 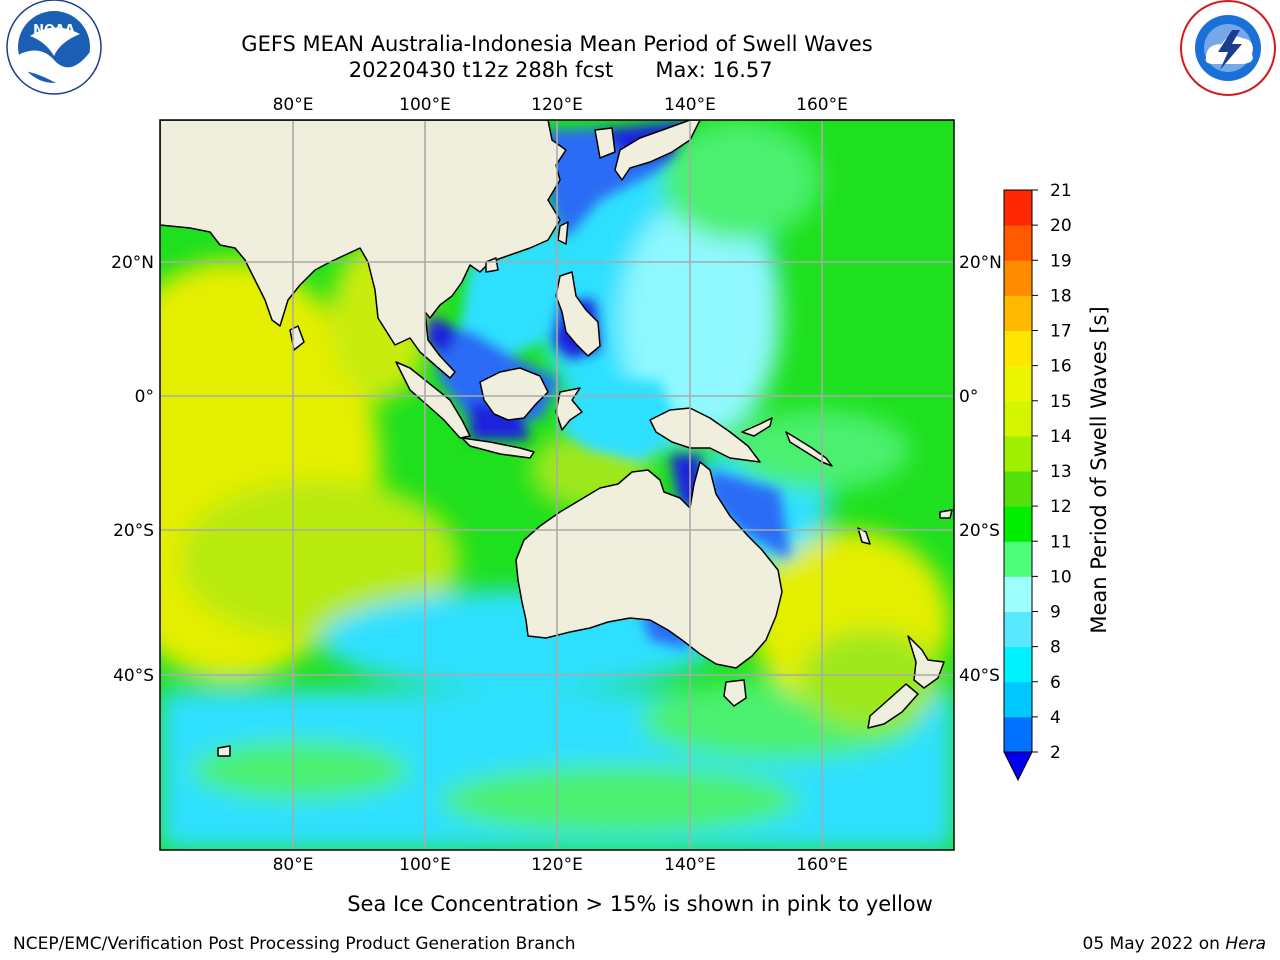 I want to click on java-island, so click(x=498, y=448).